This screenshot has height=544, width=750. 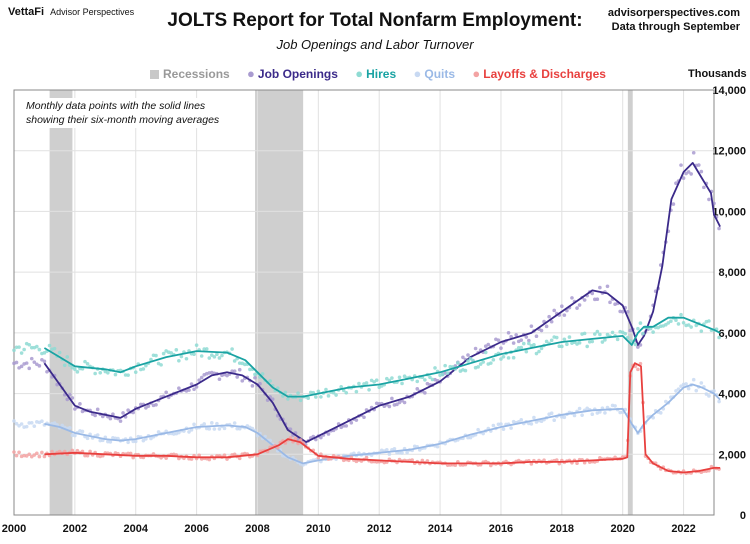 What do you see at coordinates (732, 455) in the screenshot?
I see `y-tick-label: 2,000` at bounding box center [732, 455].